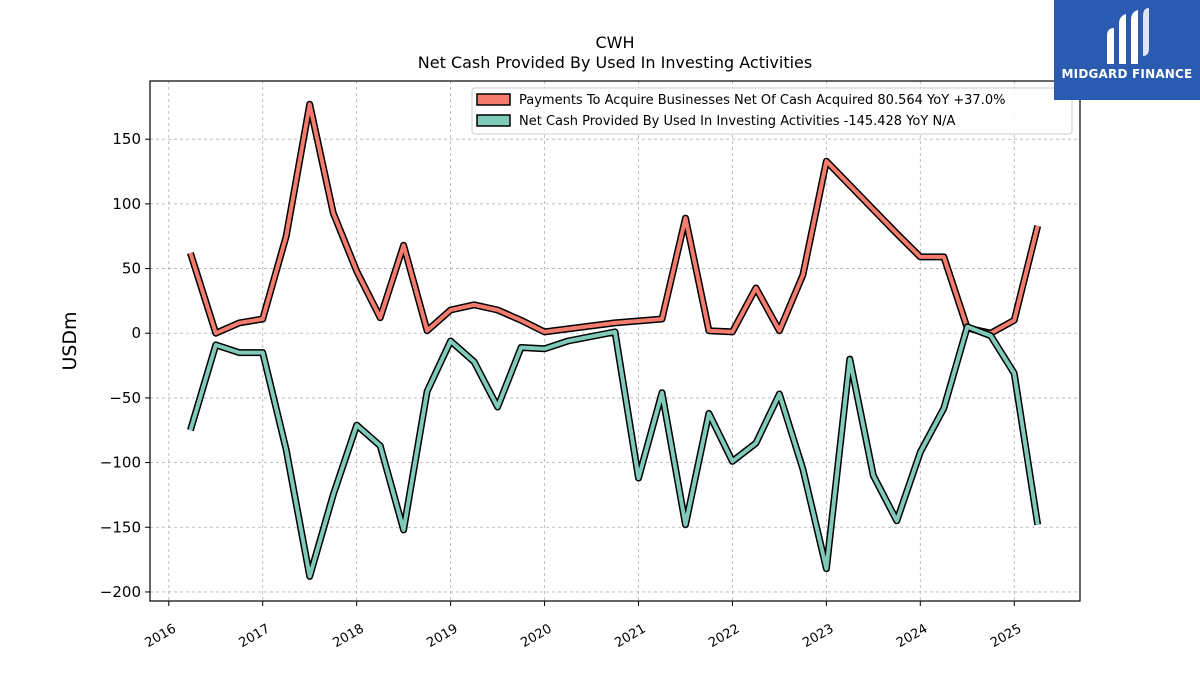 The image size is (1200, 675). Describe the element at coordinates (1127, 74) in the screenshot. I see `logo-text: MIDGARD FINANCE` at that location.